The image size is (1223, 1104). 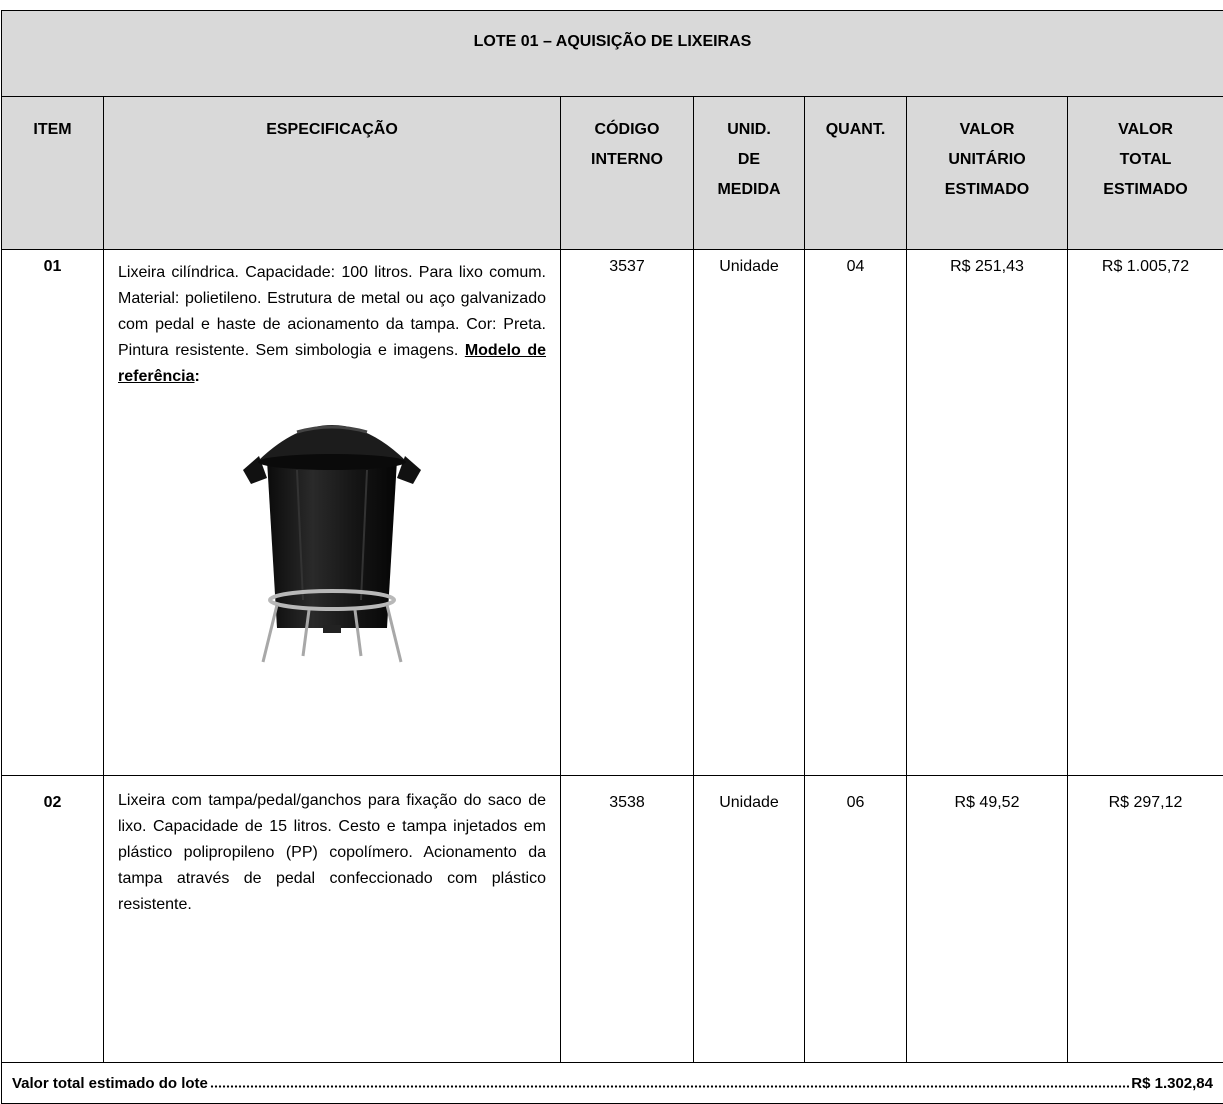 I want to click on reference-suffix: :, so click(x=197, y=376).